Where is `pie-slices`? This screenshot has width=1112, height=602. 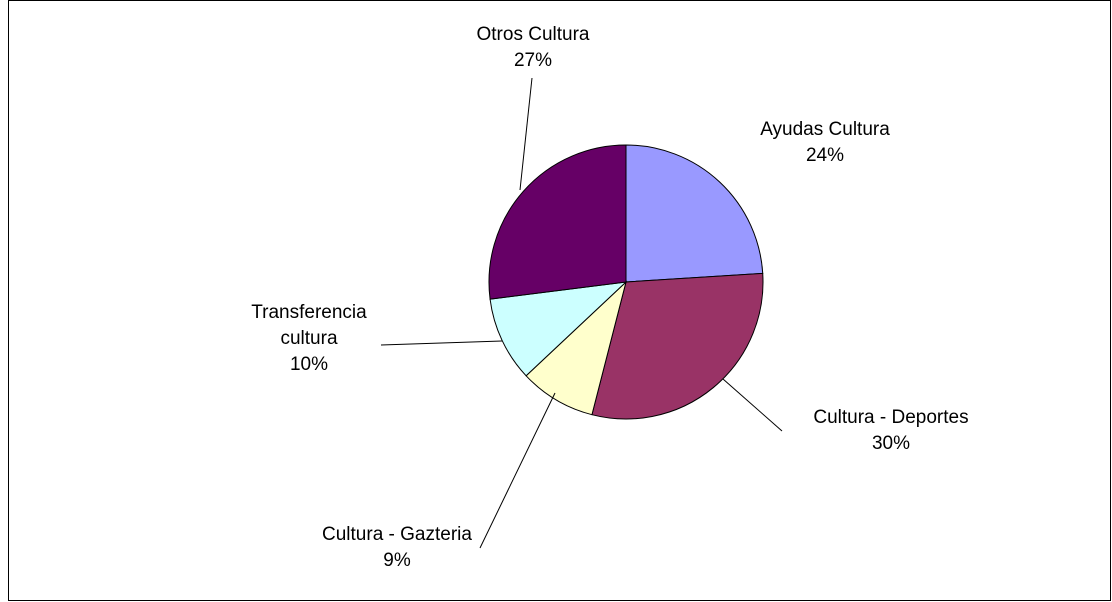 pie-slices is located at coordinates (626, 282).